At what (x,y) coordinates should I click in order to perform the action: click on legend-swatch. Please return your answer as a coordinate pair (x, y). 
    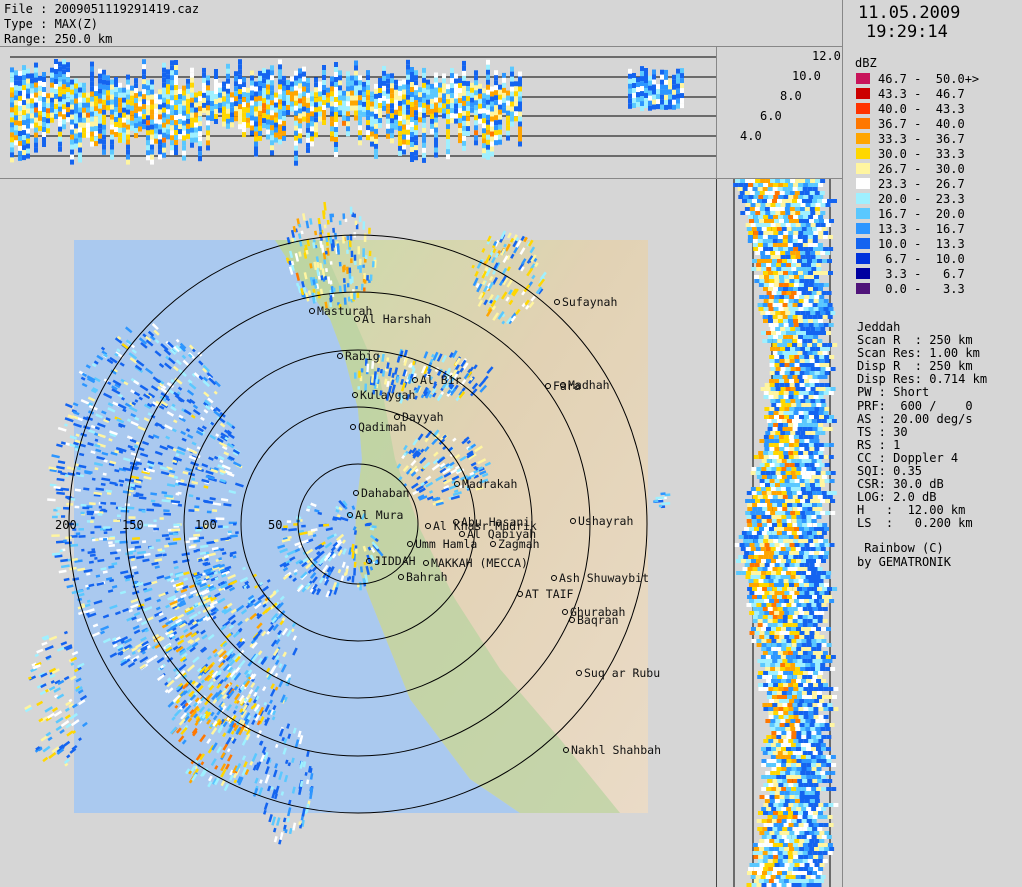
    Looking at the image, I should click on (863, 153).